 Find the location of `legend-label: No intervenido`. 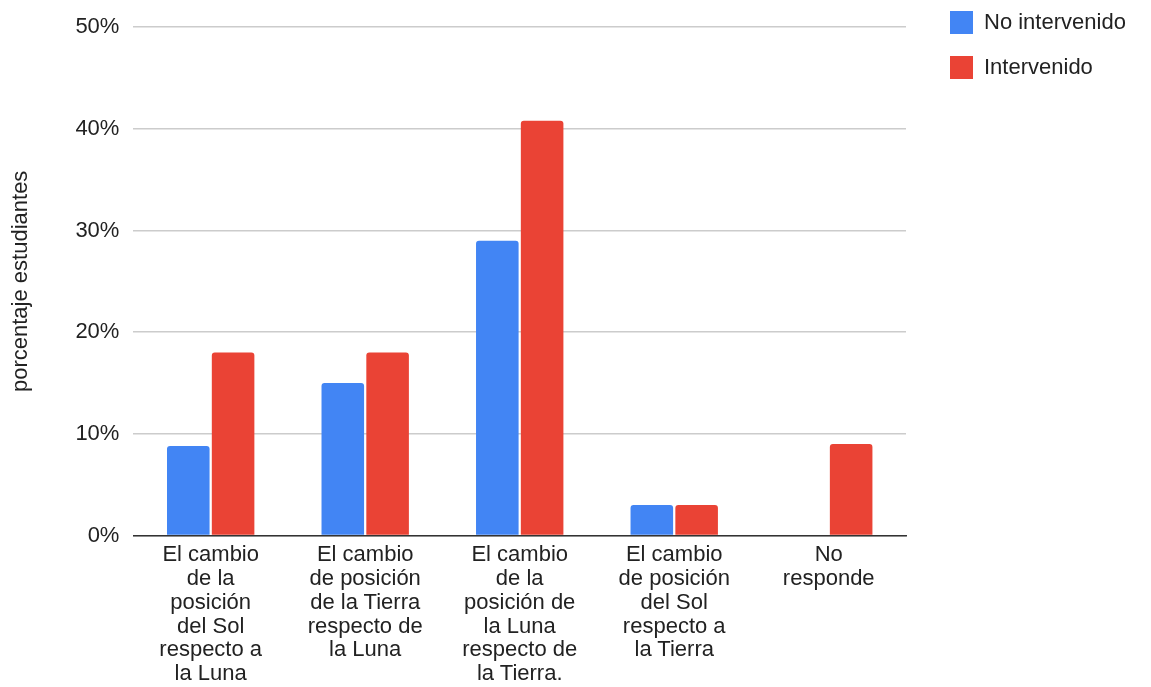

legend-label: No intervenido is located at coordinates (1055, 21).